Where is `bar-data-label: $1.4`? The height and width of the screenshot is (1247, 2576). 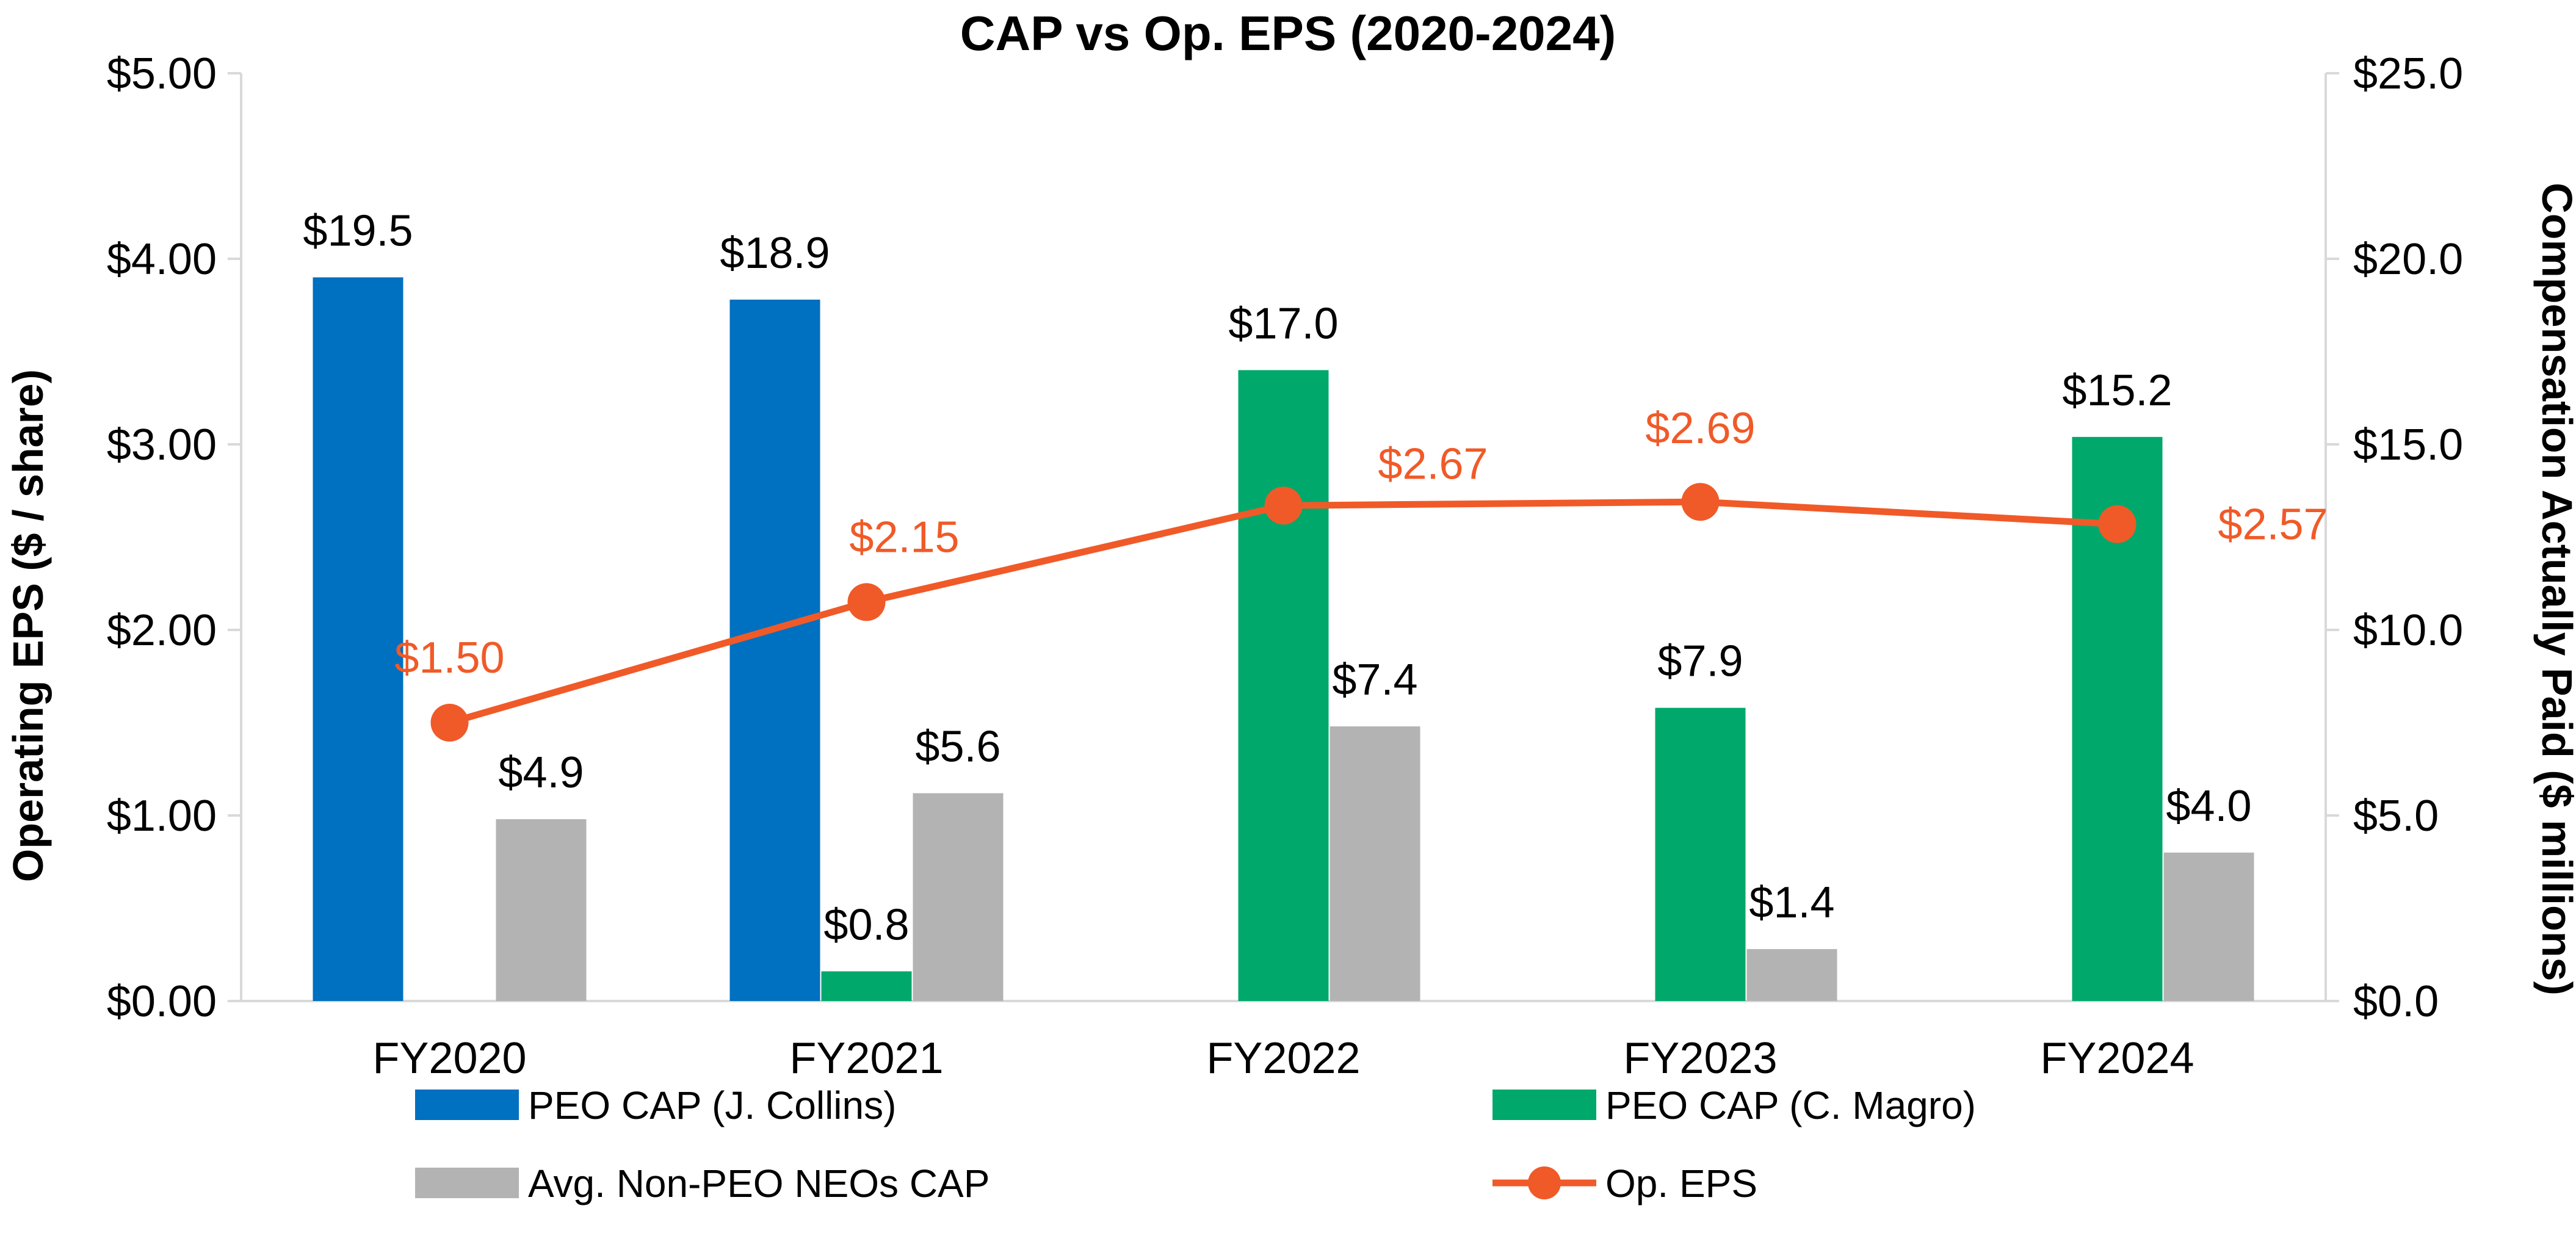 bar-data-label: $1.4 is located at coordinates (1791, 903).